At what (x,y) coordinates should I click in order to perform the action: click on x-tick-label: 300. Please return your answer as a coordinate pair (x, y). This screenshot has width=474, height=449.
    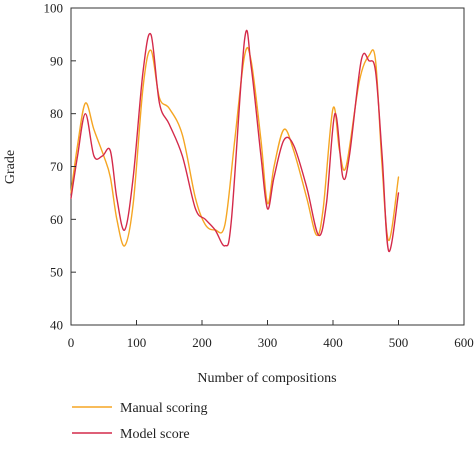
    Looking at the image, I should click on (268, 342).